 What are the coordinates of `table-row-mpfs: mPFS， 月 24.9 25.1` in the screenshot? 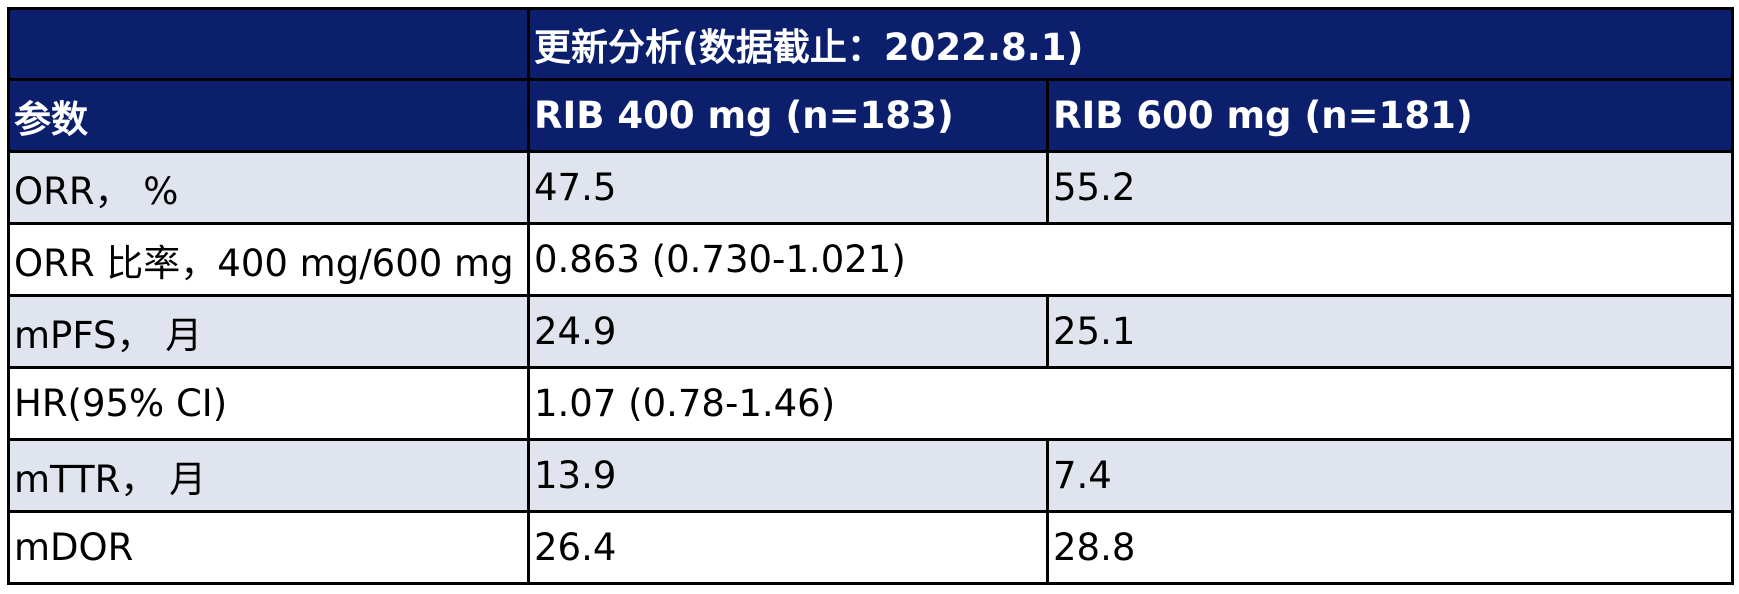 It's located at (870, 331).